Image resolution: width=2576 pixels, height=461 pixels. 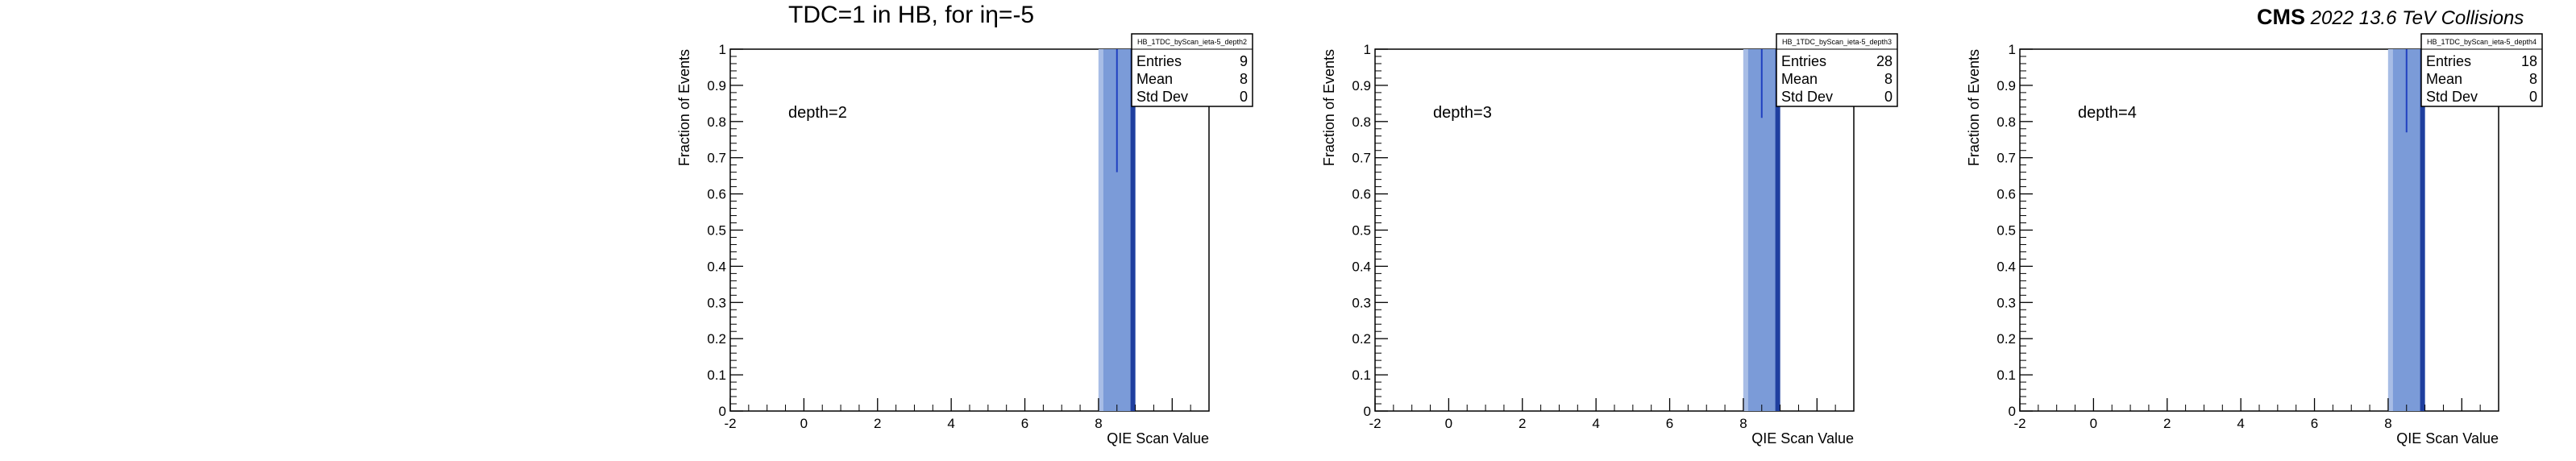 I want to click on depth-annotation: depth=4, so click(x=2107, y=113).